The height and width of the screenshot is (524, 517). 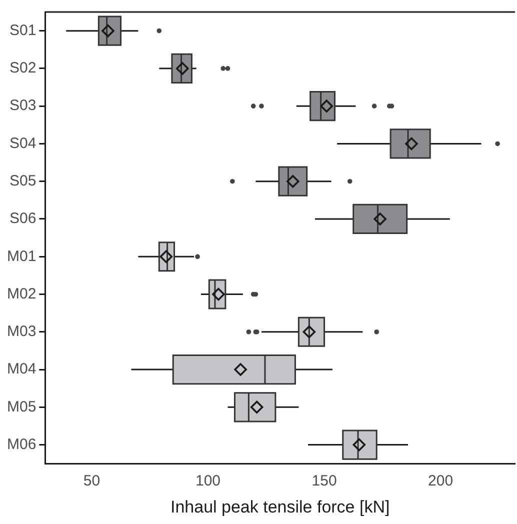 I want to click on y-tick-label: M04, so click(x=21, y=369).